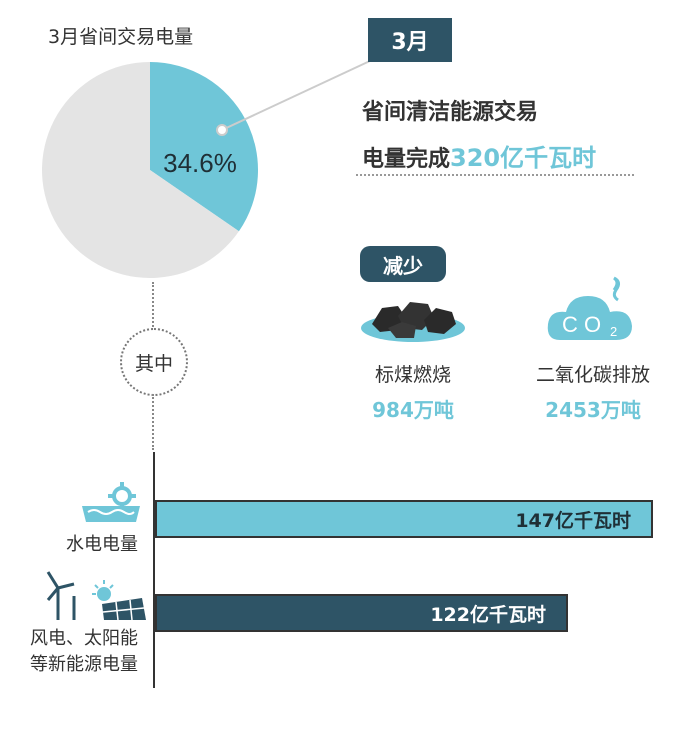 The image size is (700, 740). Describe the element at coordinates (523, 158) in the screenshot. I see `headline-value: 320亿千瓦时` at that location.